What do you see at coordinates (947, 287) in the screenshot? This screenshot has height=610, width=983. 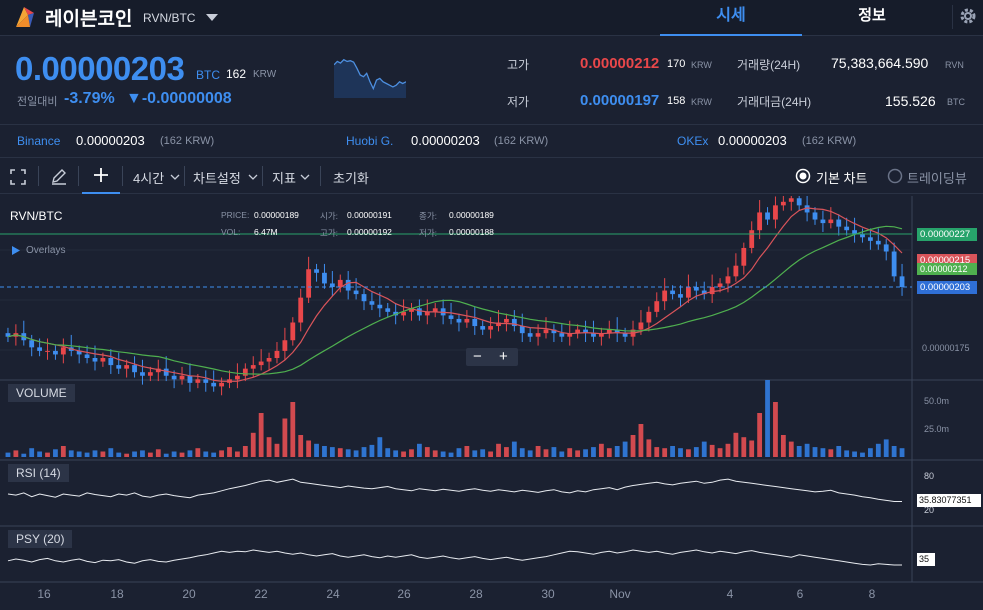 I see `tag-current: 0.00000203` at bounding box center [947, 287].